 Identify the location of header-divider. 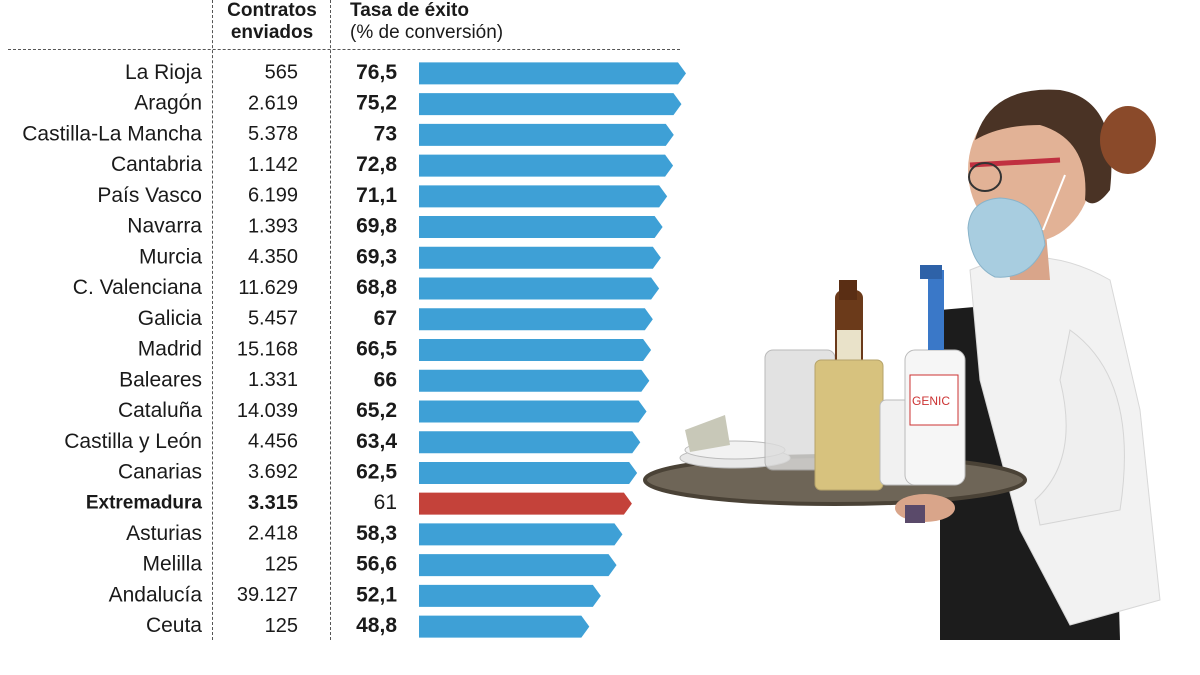
(344, 49).